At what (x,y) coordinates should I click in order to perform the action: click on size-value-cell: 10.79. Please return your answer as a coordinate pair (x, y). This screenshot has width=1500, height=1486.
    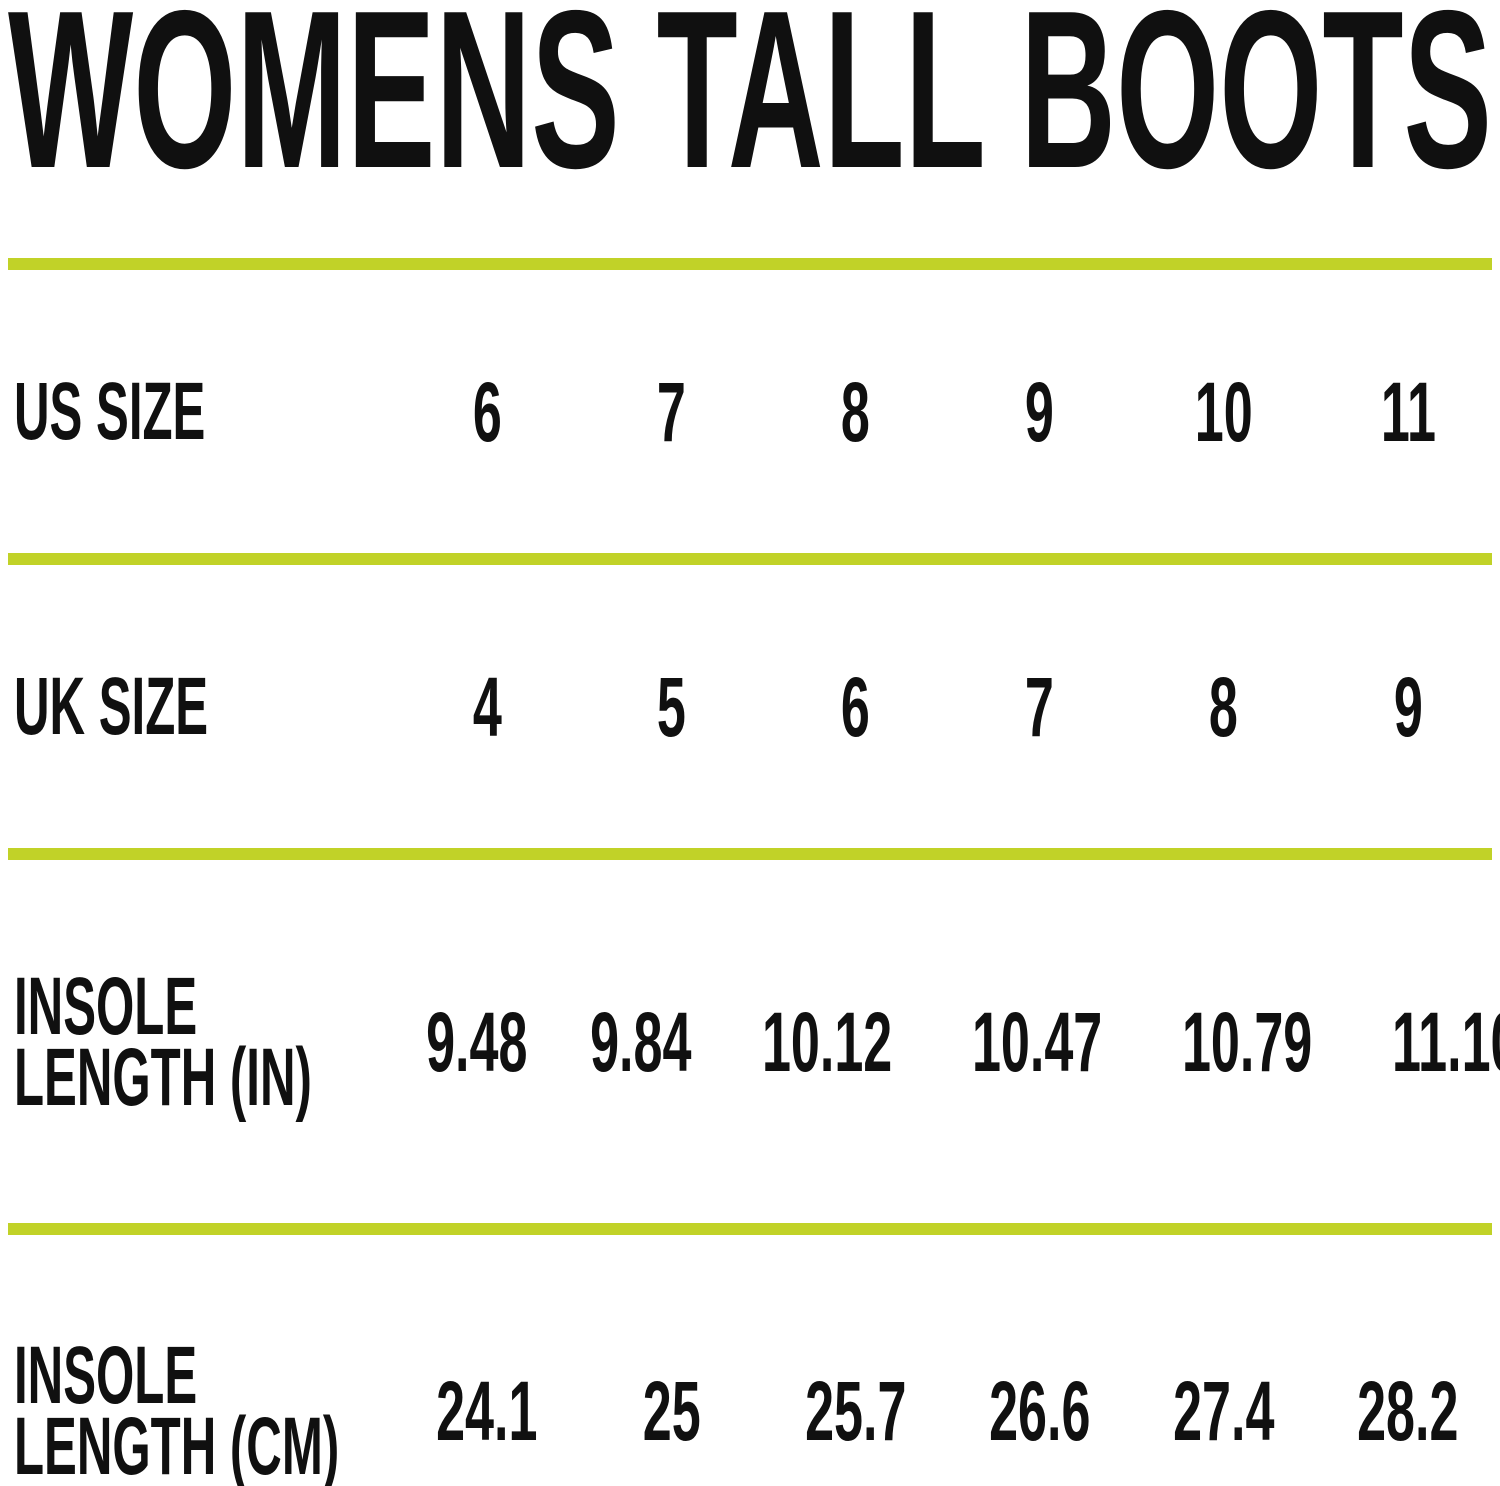
    Looking at the image, I should click on (1247, 1042).